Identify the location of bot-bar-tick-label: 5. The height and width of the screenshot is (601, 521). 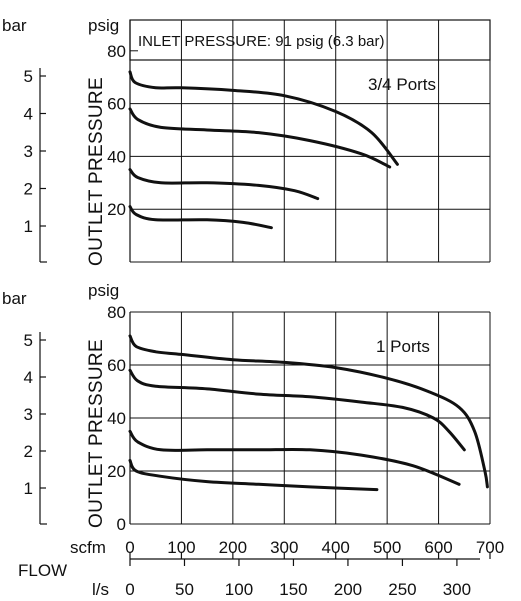
(28, 340).